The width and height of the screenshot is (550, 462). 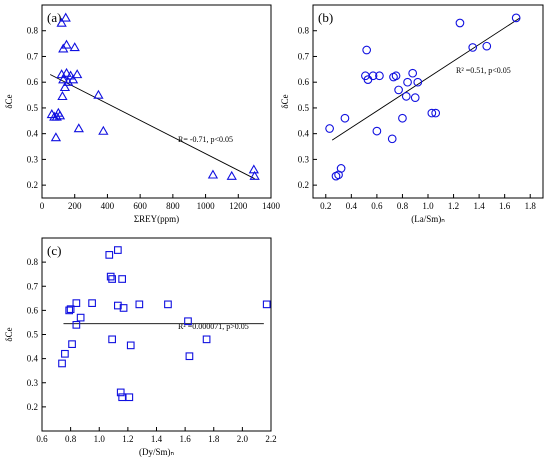 What do you see at coordinates (205, 139) in the screenshot?
I see `regression-annotation: R= -0.71, p<0.05` at bounding box center [205, 139].